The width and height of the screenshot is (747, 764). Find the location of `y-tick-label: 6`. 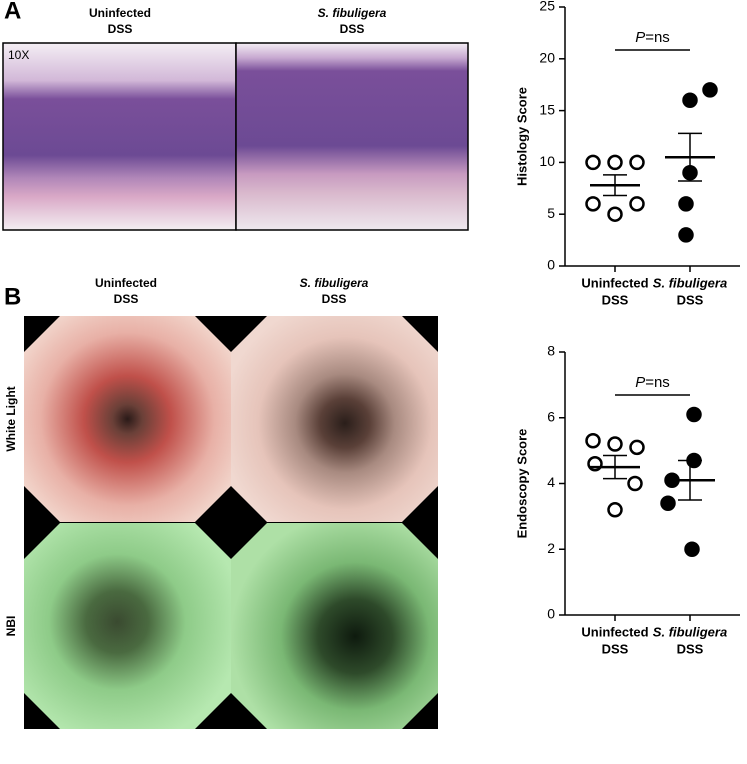

y-tick-label: 6 is located at coordinates (551, 416).